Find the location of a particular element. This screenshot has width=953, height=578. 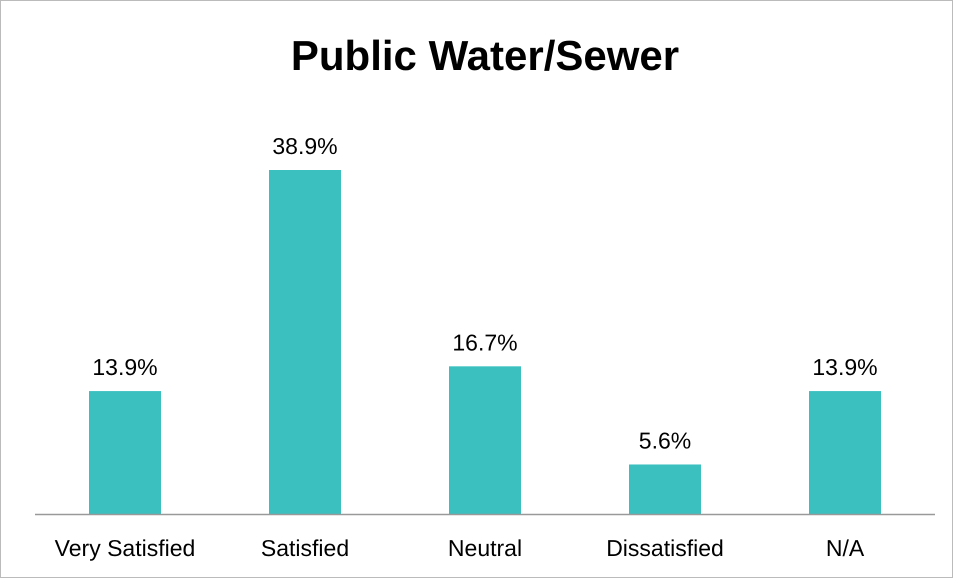

chart-title: Public Water/Sewer is located at coordinates (485, 55).